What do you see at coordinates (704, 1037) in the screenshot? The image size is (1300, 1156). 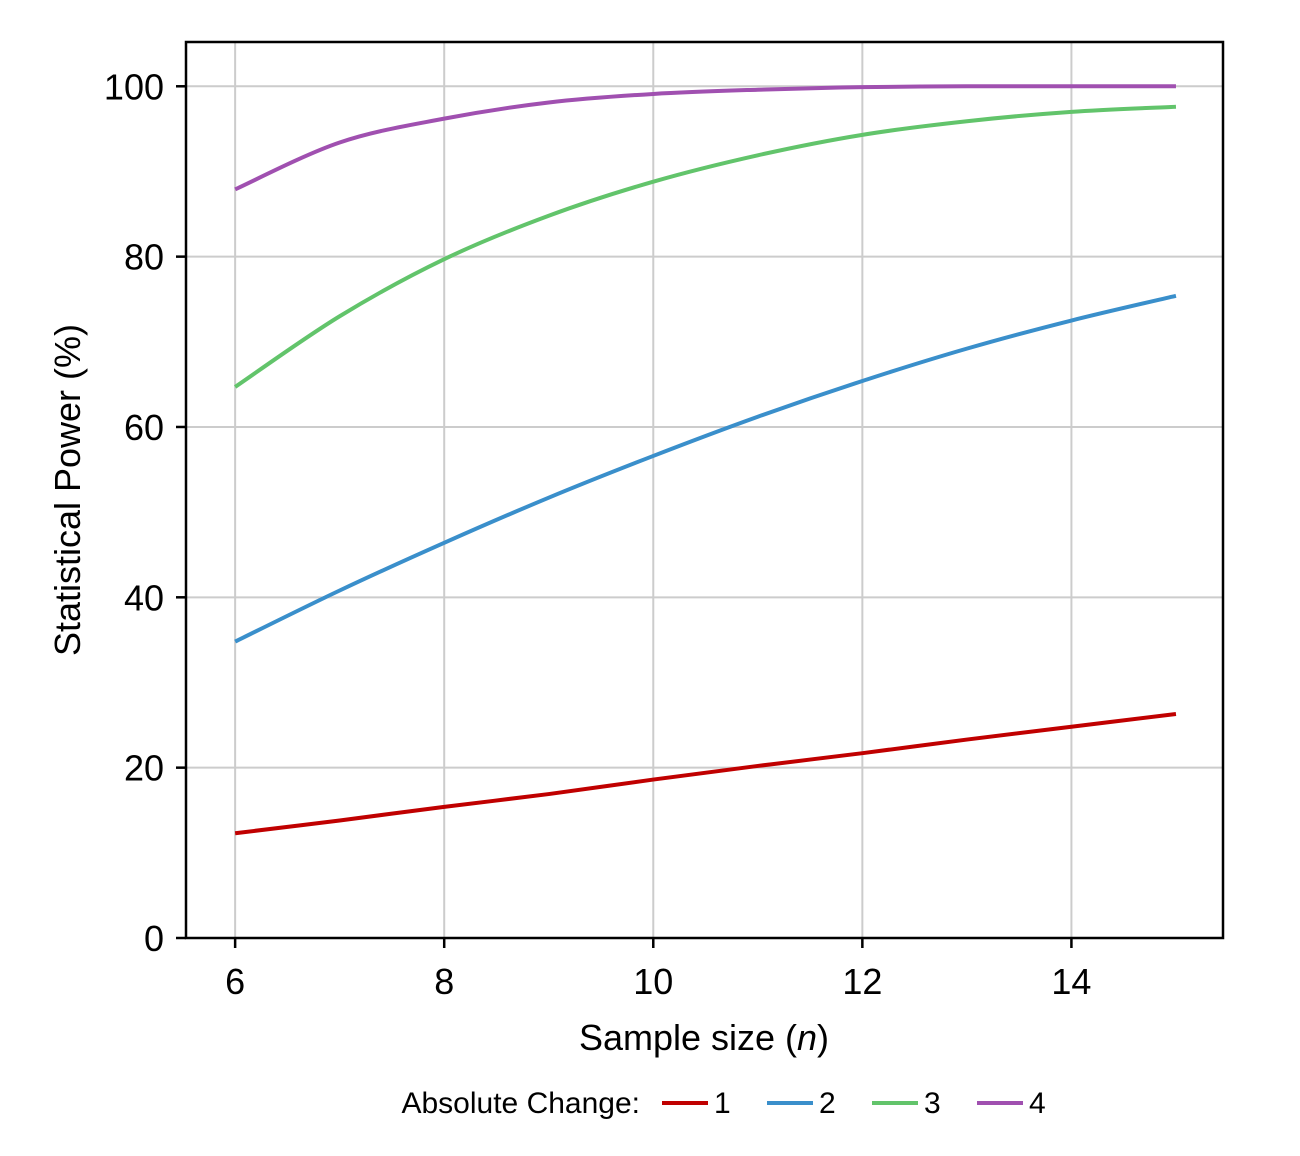 I see `x-axis-label: Sample size (n)` at bounding box center [704, 1037].